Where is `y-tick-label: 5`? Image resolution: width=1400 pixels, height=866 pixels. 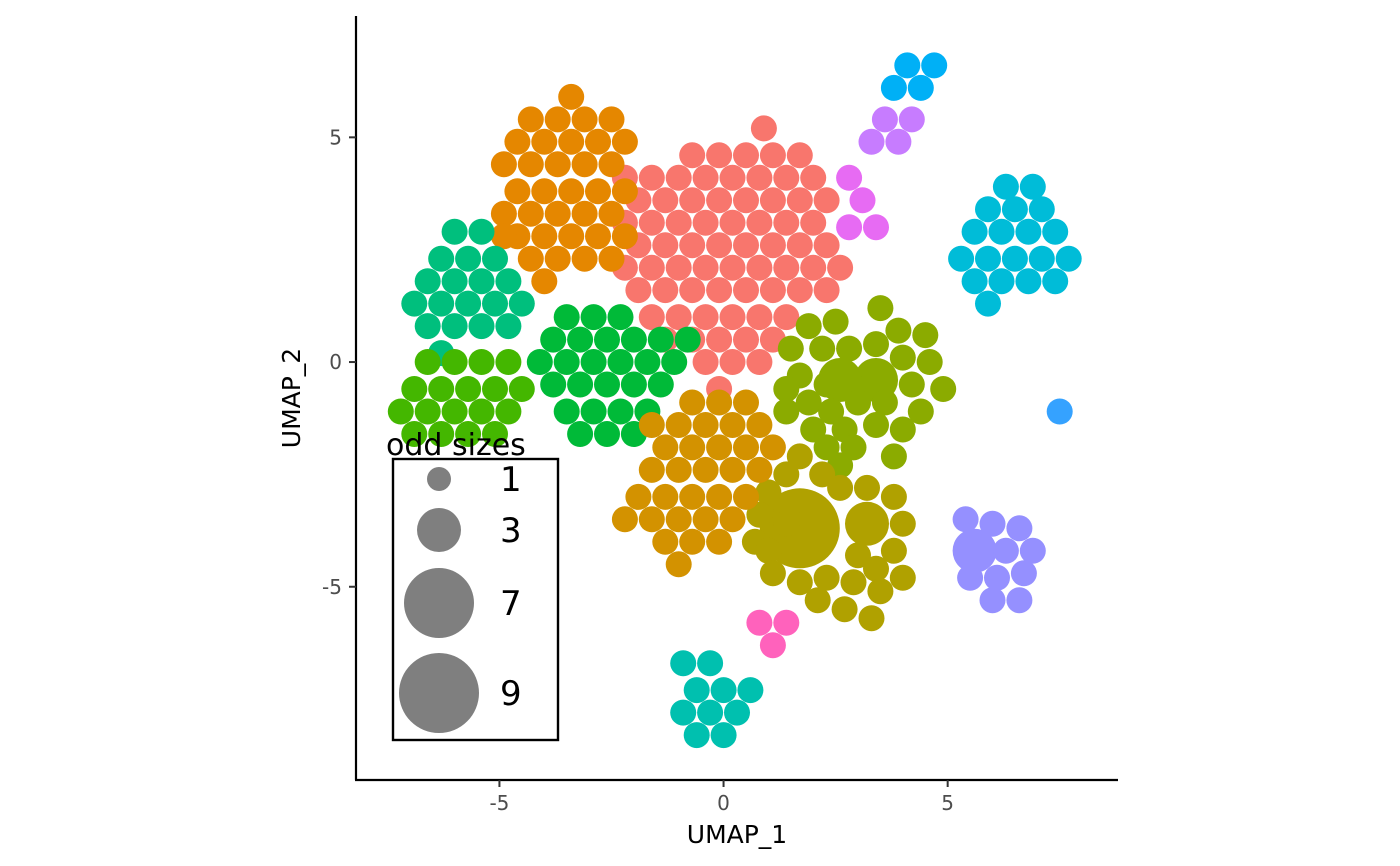
y-tick-label: 5 is located at coordinates (335, 137).